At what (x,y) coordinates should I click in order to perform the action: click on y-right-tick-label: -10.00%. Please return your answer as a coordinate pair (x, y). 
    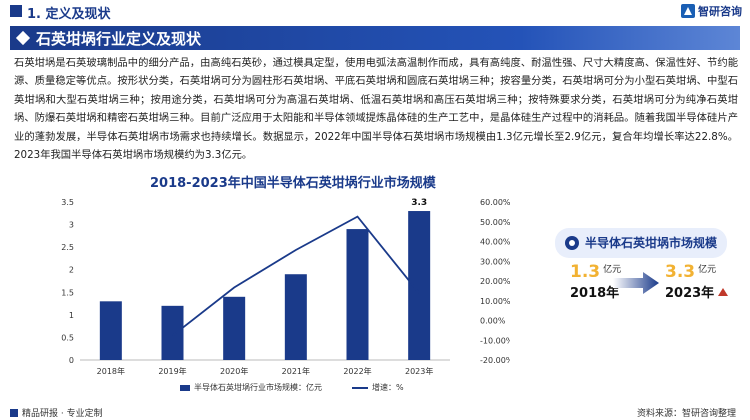
    Looking at the image, I should click on (495, 340).